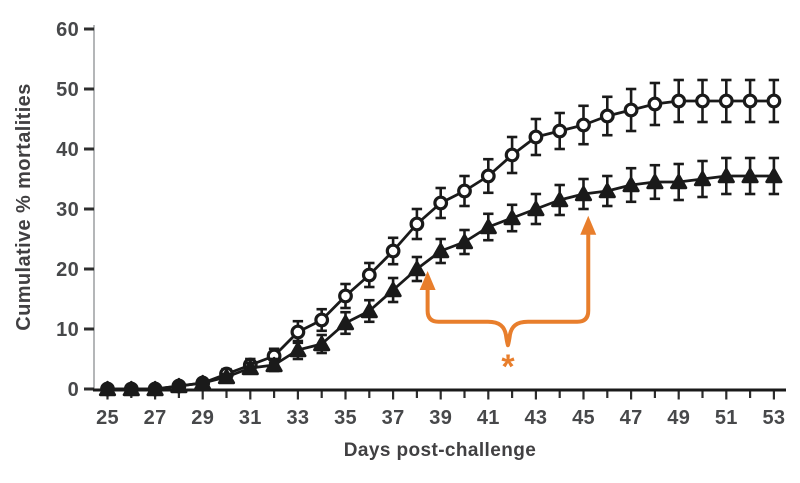 This screenshot has width=800, height=483. Describe the element at coordinates (24, 206) in the screenshot. I see `y-axis-title: Cumulative % mortalities` at that location.